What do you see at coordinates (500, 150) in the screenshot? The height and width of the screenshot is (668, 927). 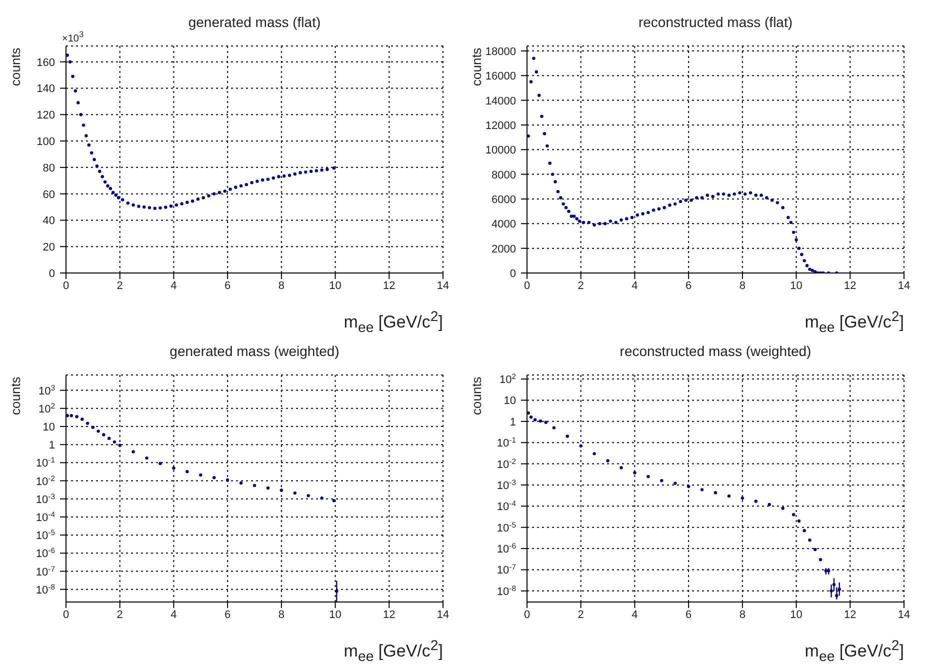 I see `y-tick-label: 10000` at bounding box center [500, 150].